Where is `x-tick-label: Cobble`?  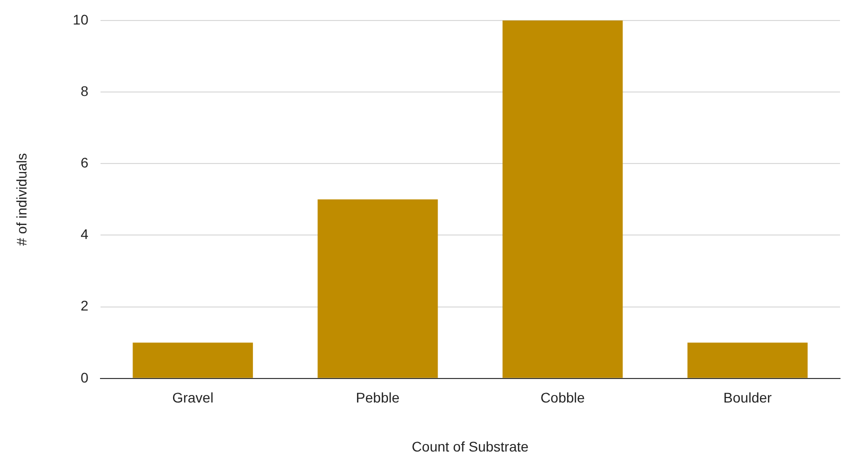
x-tick-label: Cobble is located at coordinates (563, 398).